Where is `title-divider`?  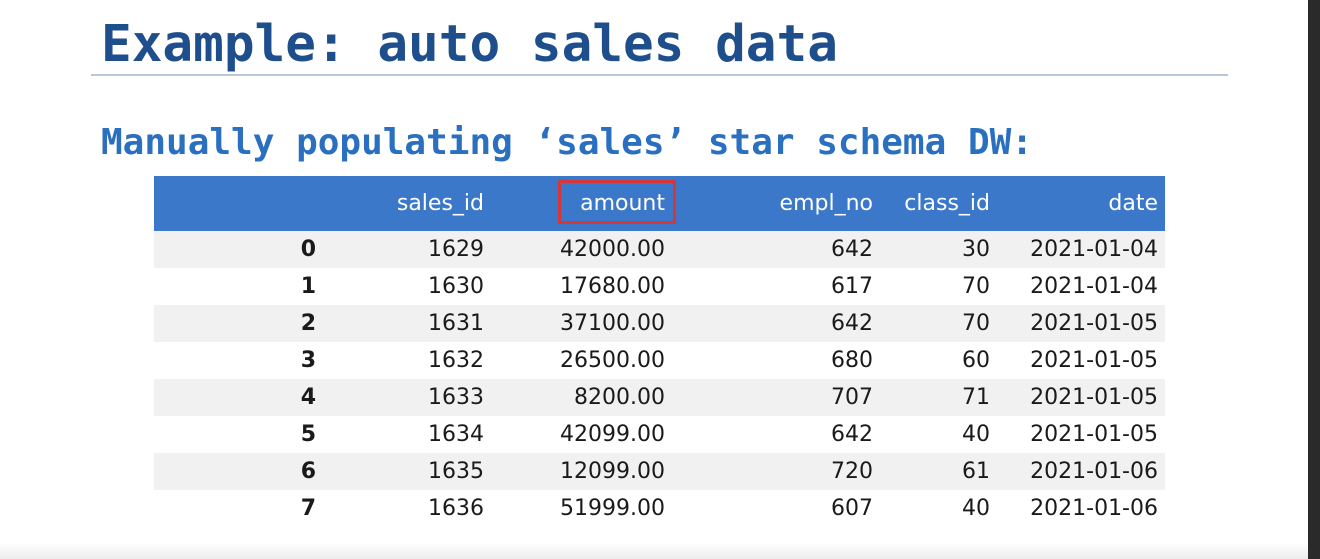
title-divider is located at coordinates (659, 75).